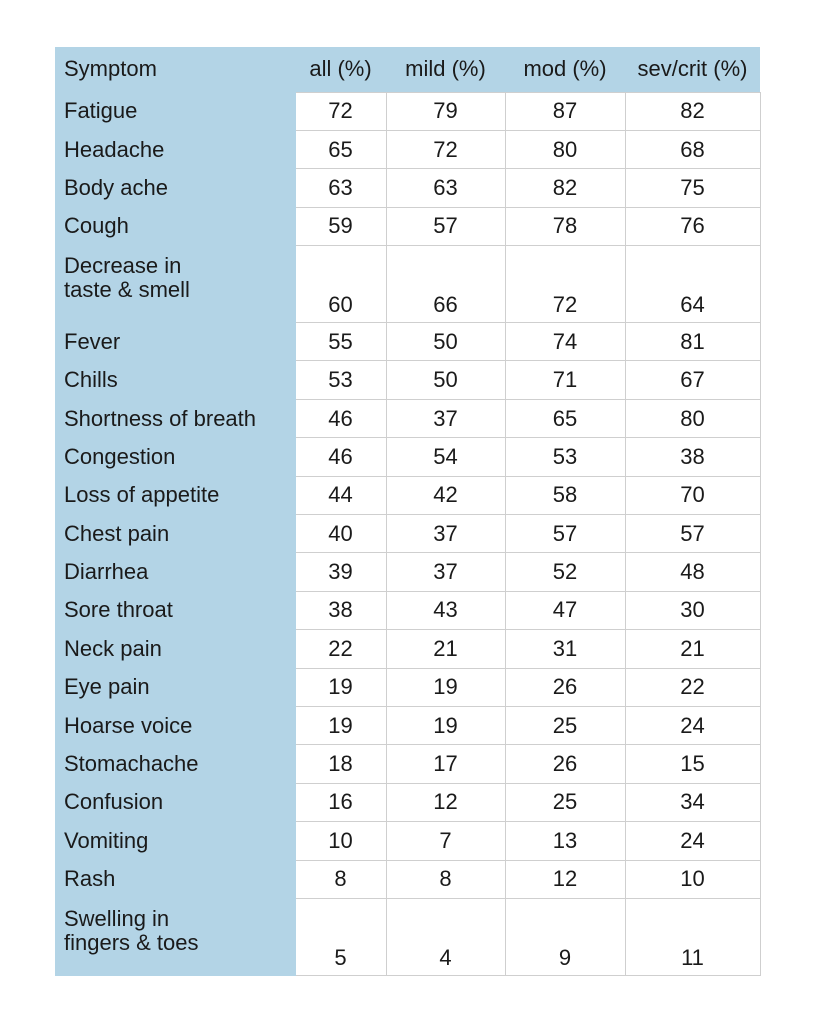  What do you see at coordinates (408, 227) in the screenshot?
I see `table-row: Cough 59 57 78 76` at bounding box center [408, 227].